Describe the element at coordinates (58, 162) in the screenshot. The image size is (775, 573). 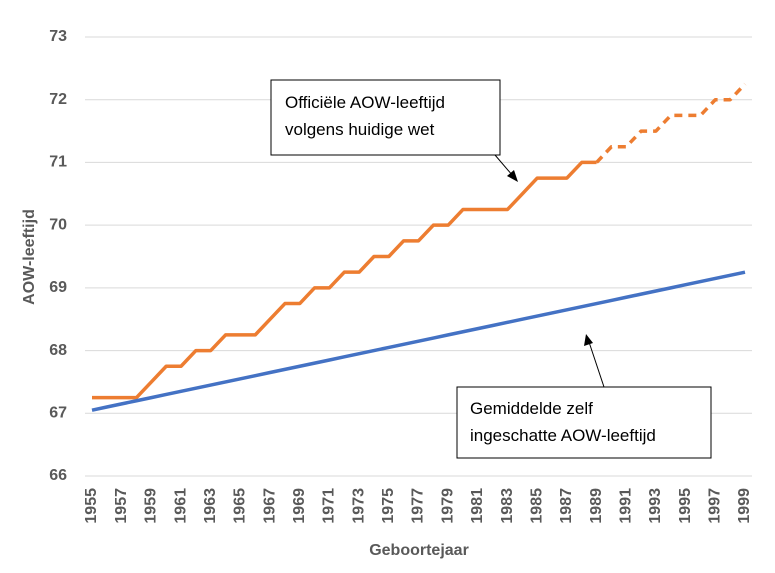
I see `y-tick-label: 71` at that location.